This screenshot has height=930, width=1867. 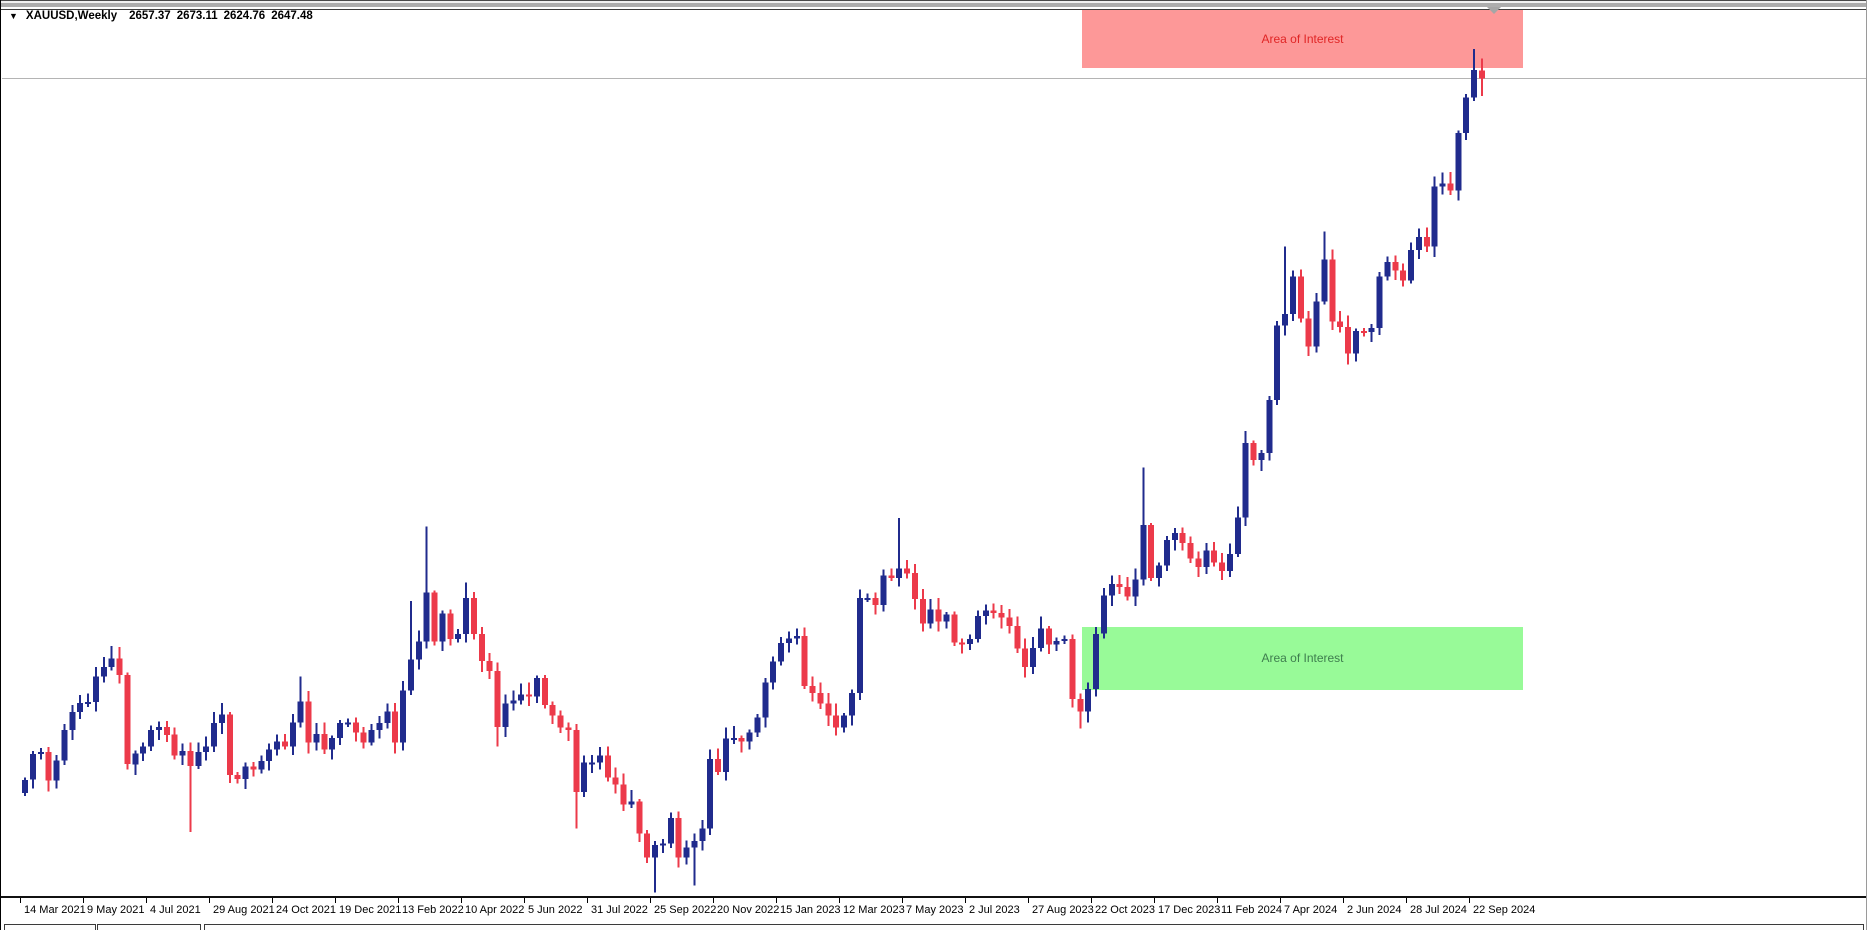 I want to click on supply-zone: Area of Interest, so click(x=1302, y=39).